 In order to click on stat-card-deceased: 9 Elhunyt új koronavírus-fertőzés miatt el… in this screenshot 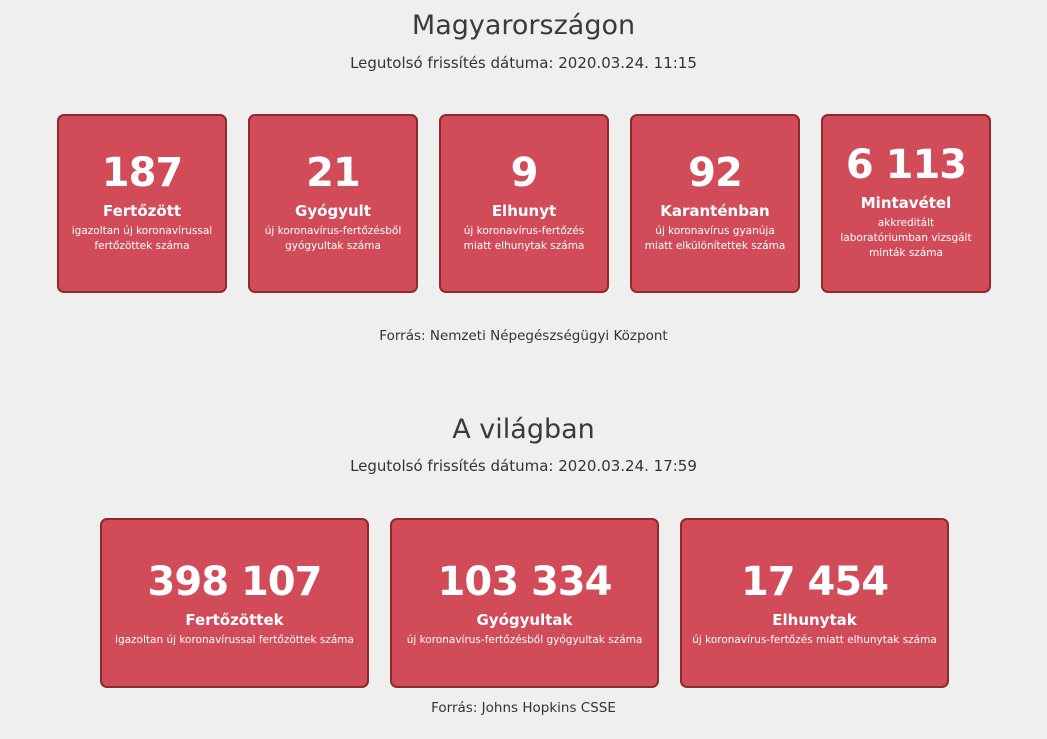, I will do `click(524, 203)`.